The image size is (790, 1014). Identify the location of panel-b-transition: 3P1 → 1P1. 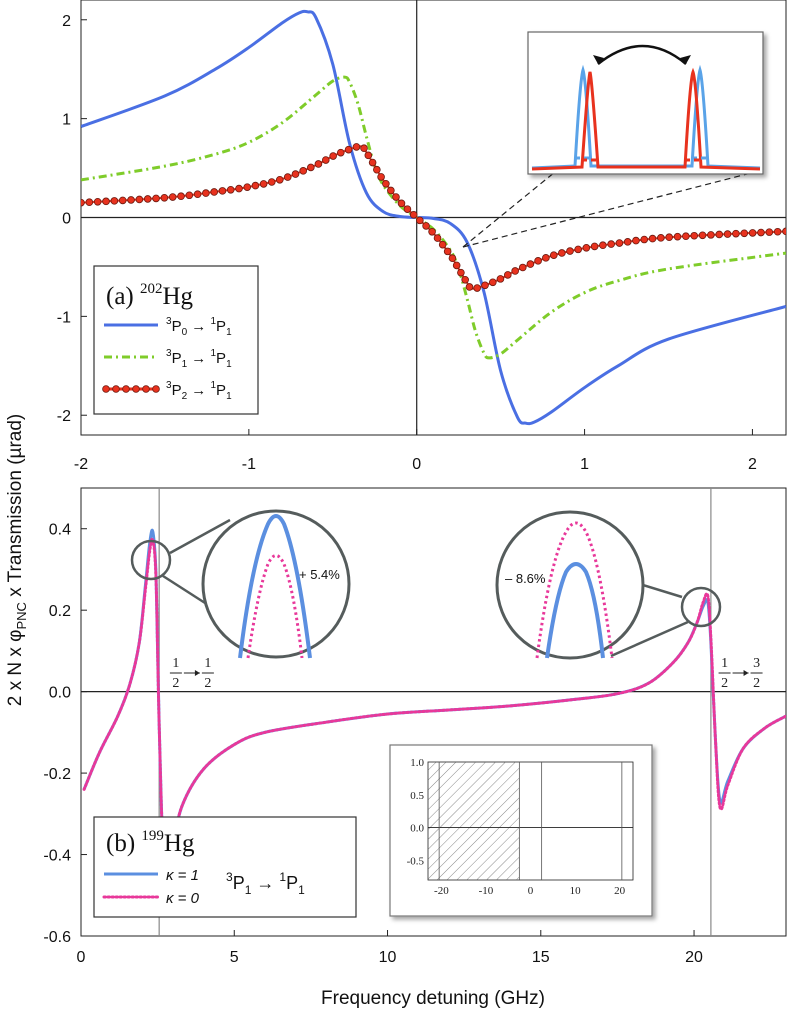
(265, 883).